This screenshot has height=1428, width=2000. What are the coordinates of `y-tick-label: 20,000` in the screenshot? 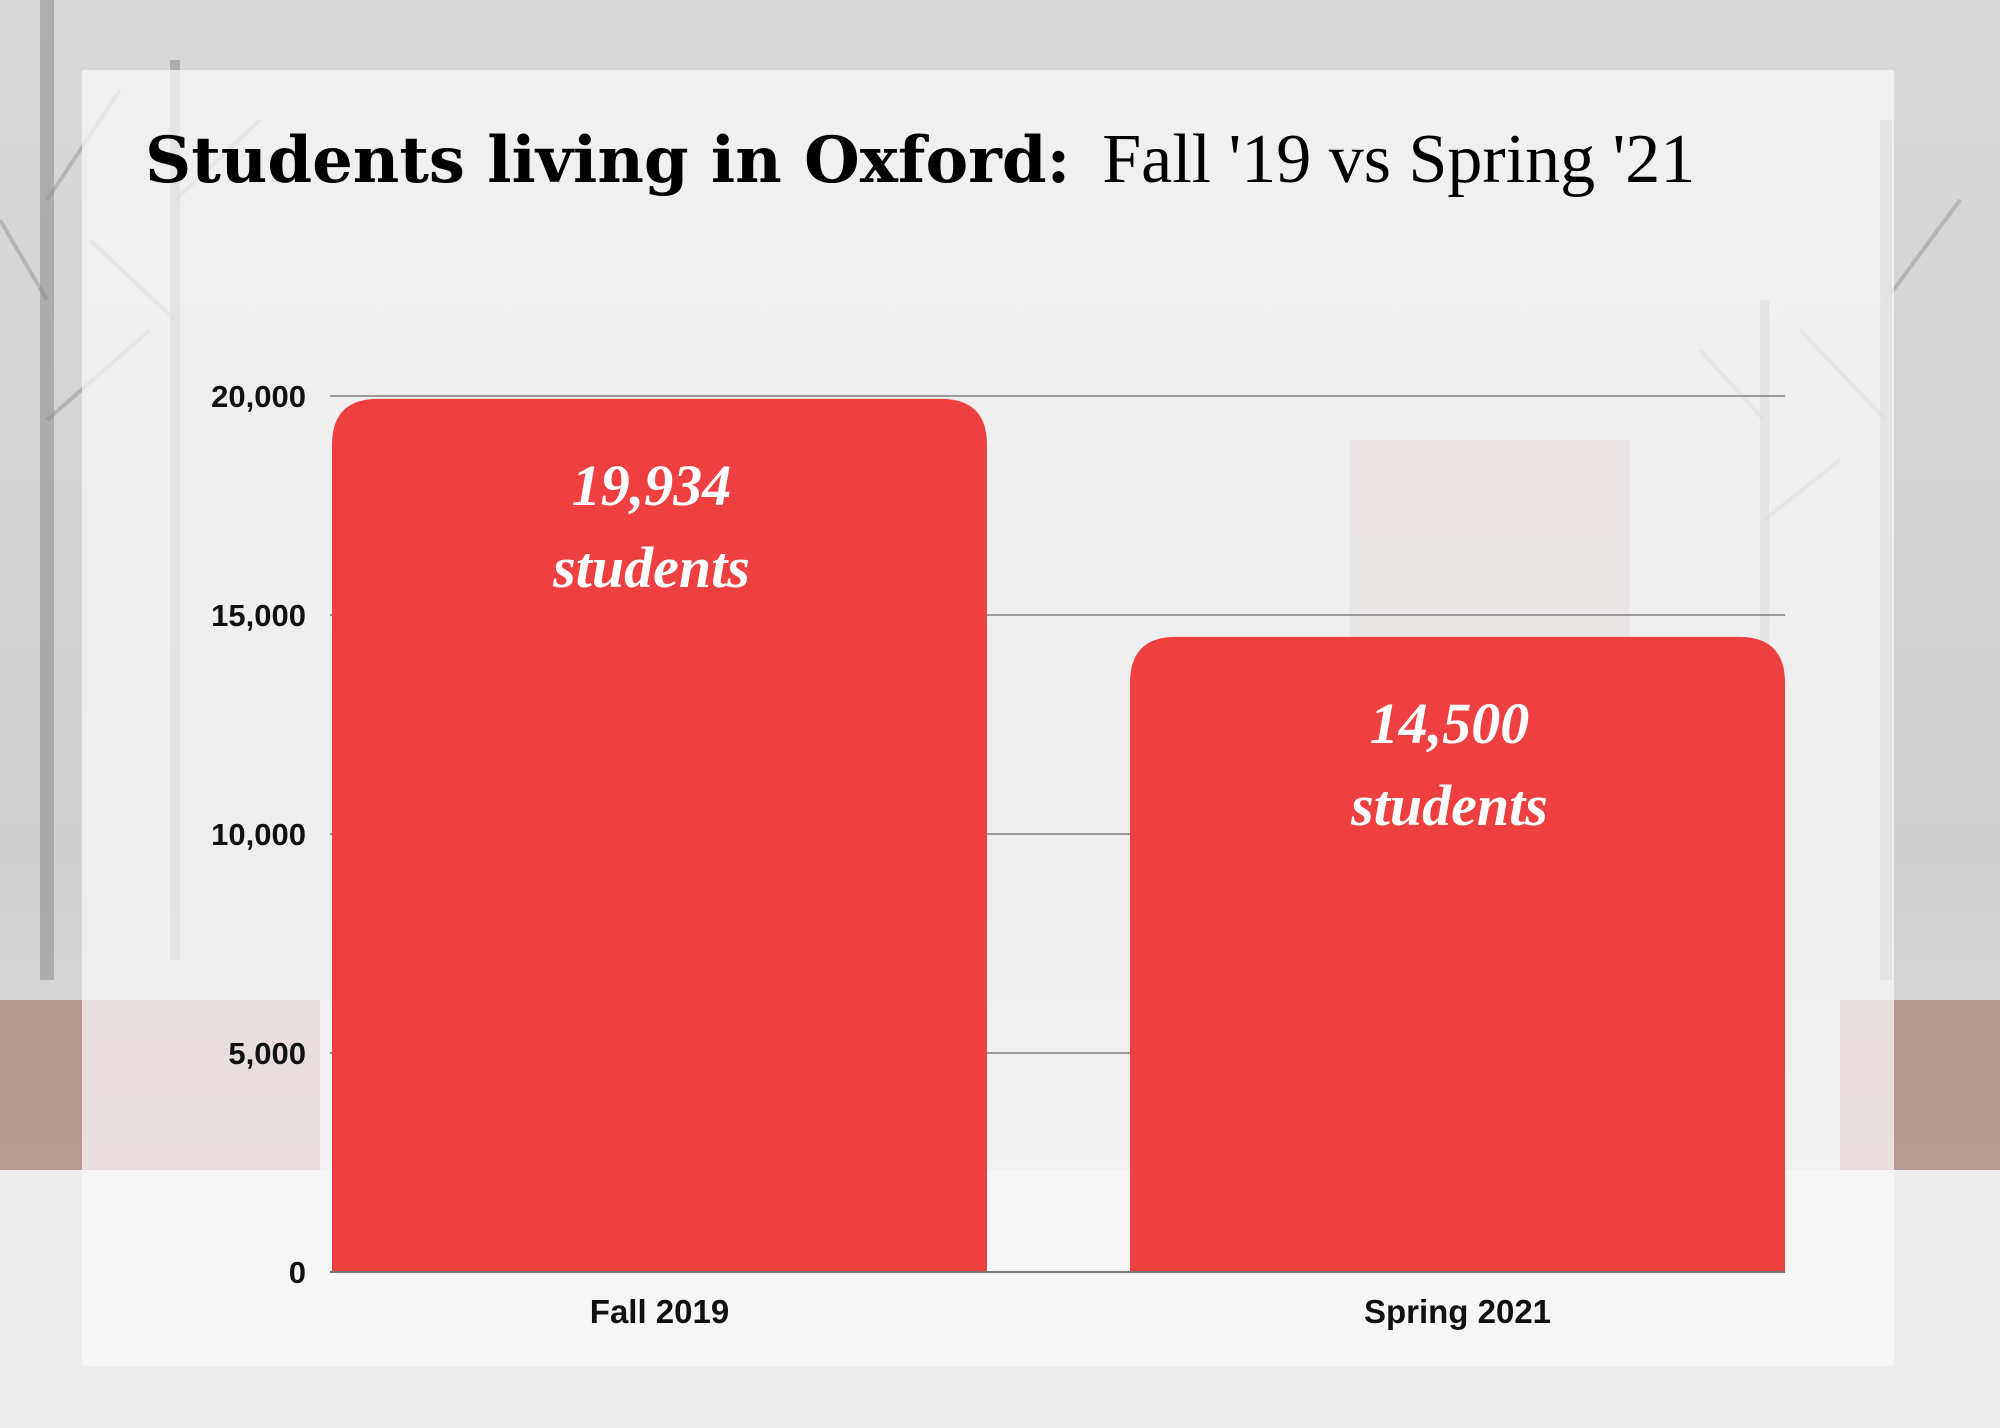 It's located at (258, 396).